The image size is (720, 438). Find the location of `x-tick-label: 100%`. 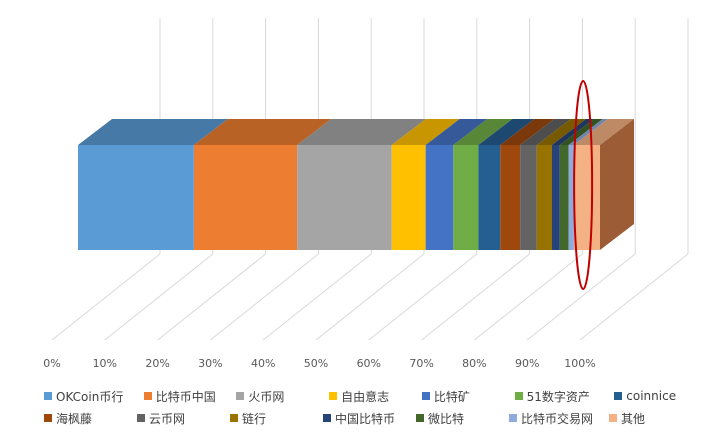

x-tick-label: 100% is located at coordinates (579, 363).